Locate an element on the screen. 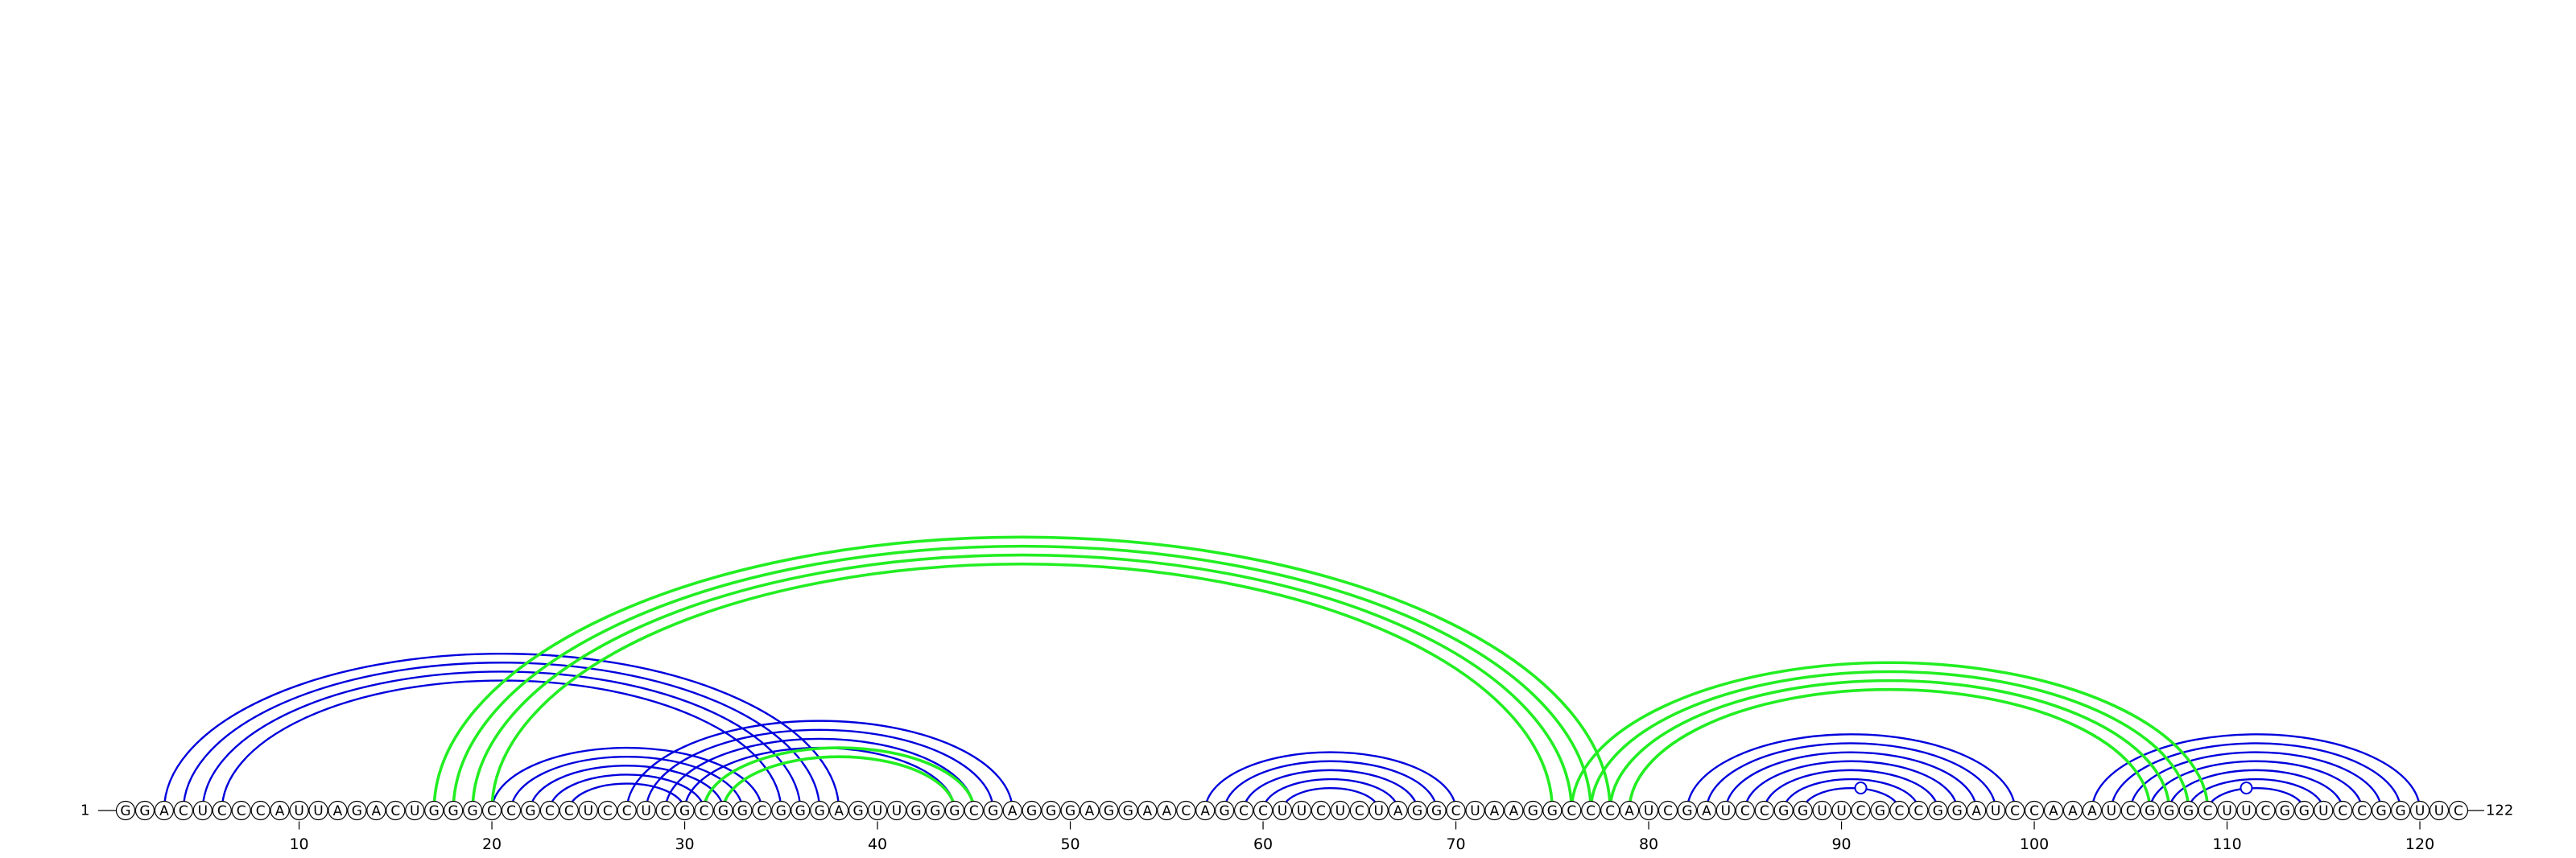  sequence-end-label: 122 is located at coordinates (2499, 811).